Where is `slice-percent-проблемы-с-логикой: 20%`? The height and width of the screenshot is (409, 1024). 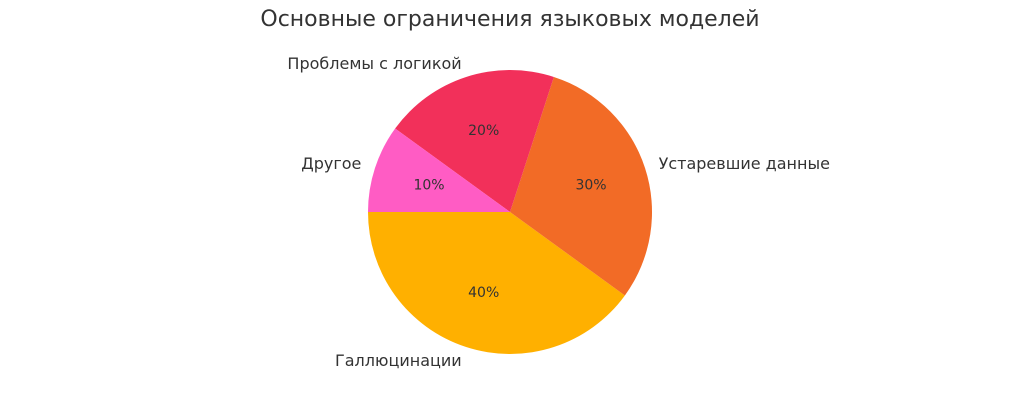 slice-percent-проблемы-с-логикой: 20% is located at coordinates (483, 131).